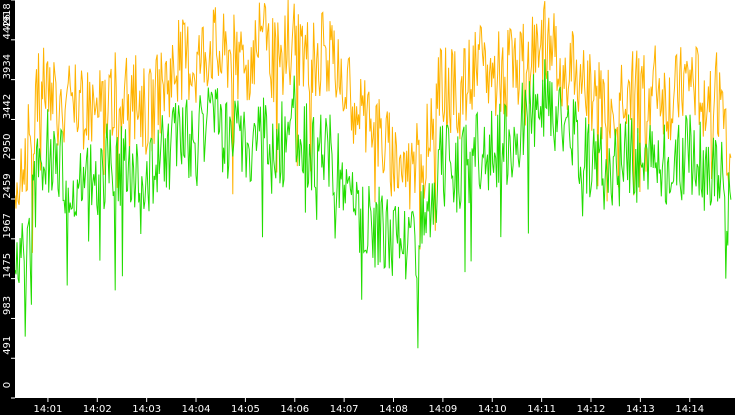  What do you see at coordinates (7, 106) in the screenshot?
I see `y-tick-label: 3442` at bounding box center [7, 106].